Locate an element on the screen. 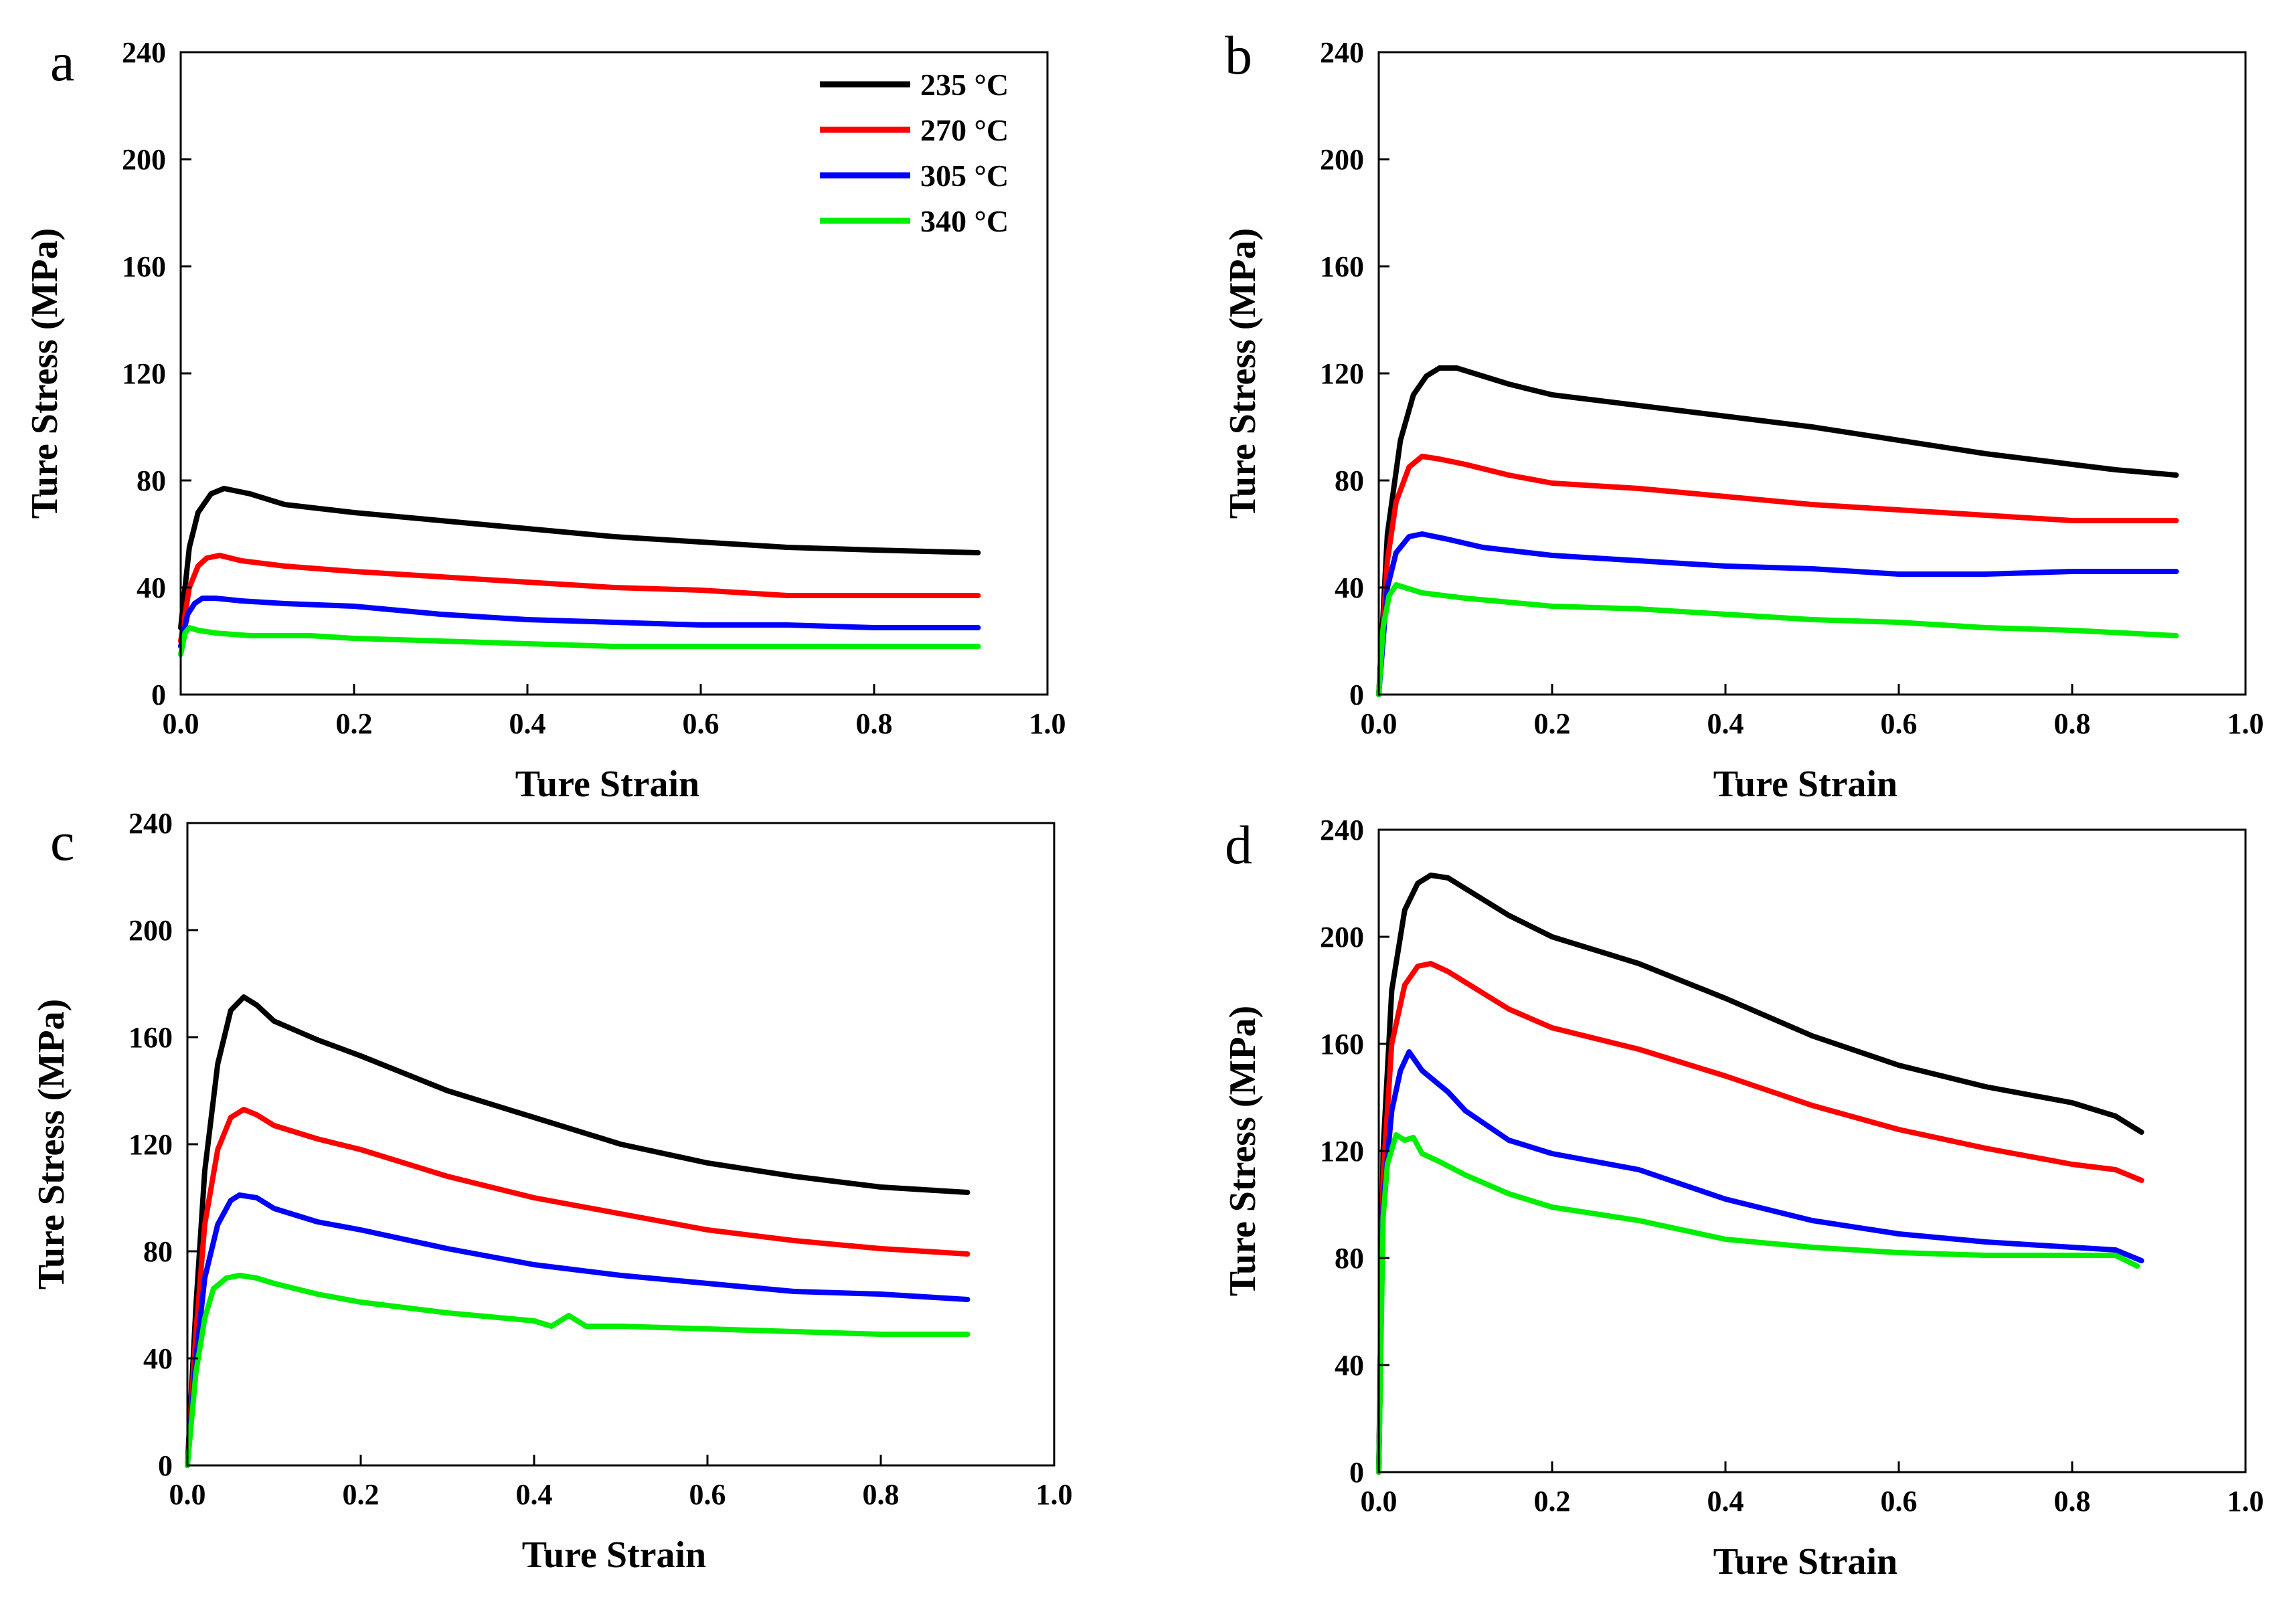 The width and height of the screenshot is (2289, 1624). legend-label: 340 °C is located at coordinates (964, 221).